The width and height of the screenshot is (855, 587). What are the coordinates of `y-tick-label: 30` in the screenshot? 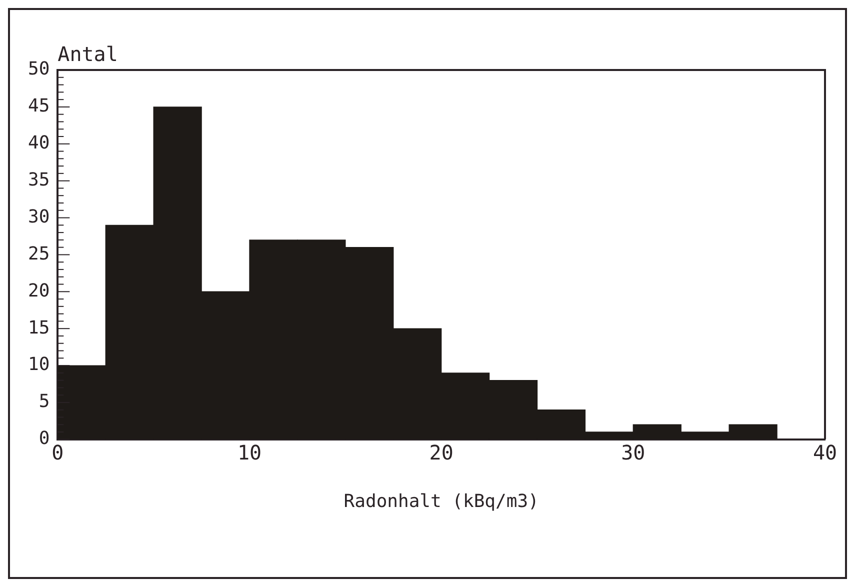 It's located at (39, 217).